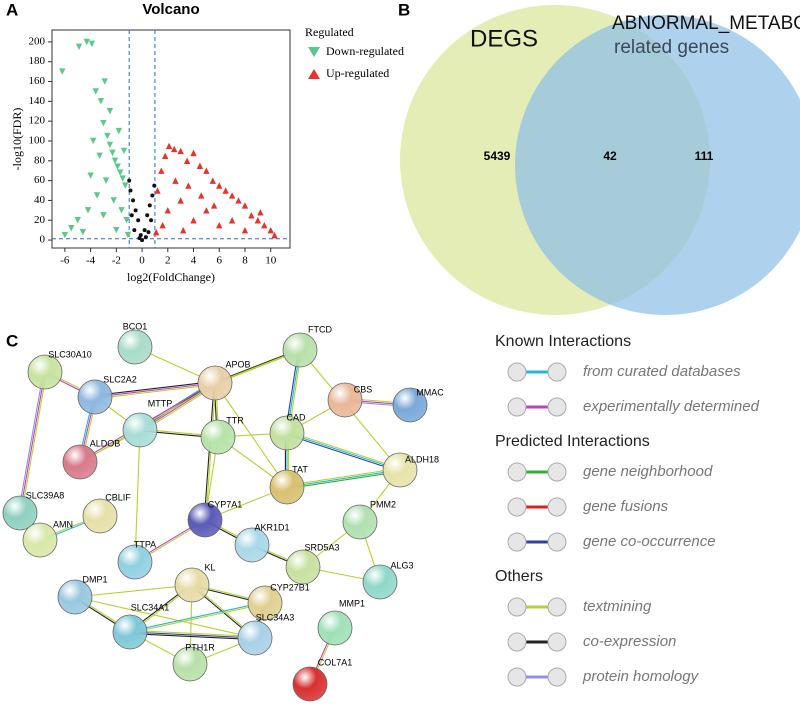  What do you see at coordinates (504, 38) in the screenshot?
I see `venn-set-label: DEGS` at bounding box center [504, 38].